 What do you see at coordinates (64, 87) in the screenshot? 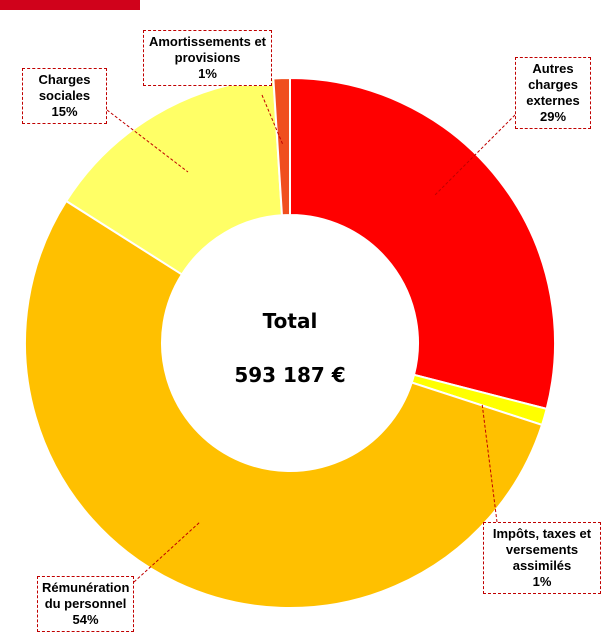
I see `slice-name: Charges sociales` at bounding box center [64, 87].